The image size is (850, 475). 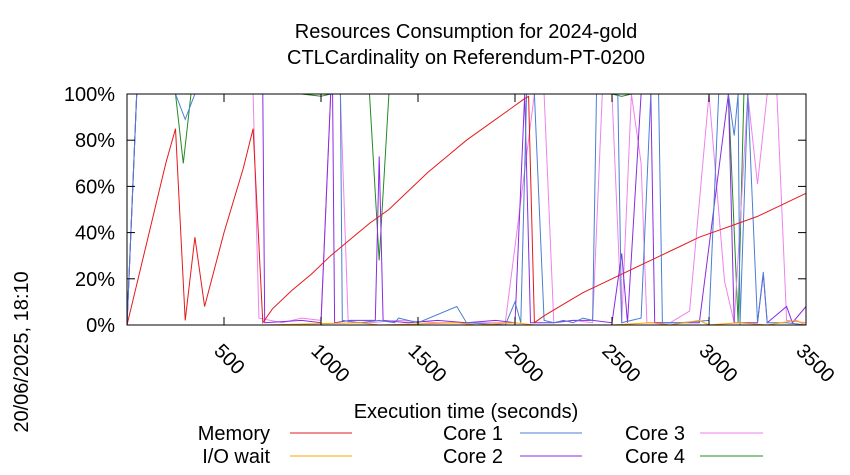 What do you see at coordinates (466, 32) in the screenshot?
I see `chart-title: Resources Consumption for 2024-gold` at bounding box center [466, 32].